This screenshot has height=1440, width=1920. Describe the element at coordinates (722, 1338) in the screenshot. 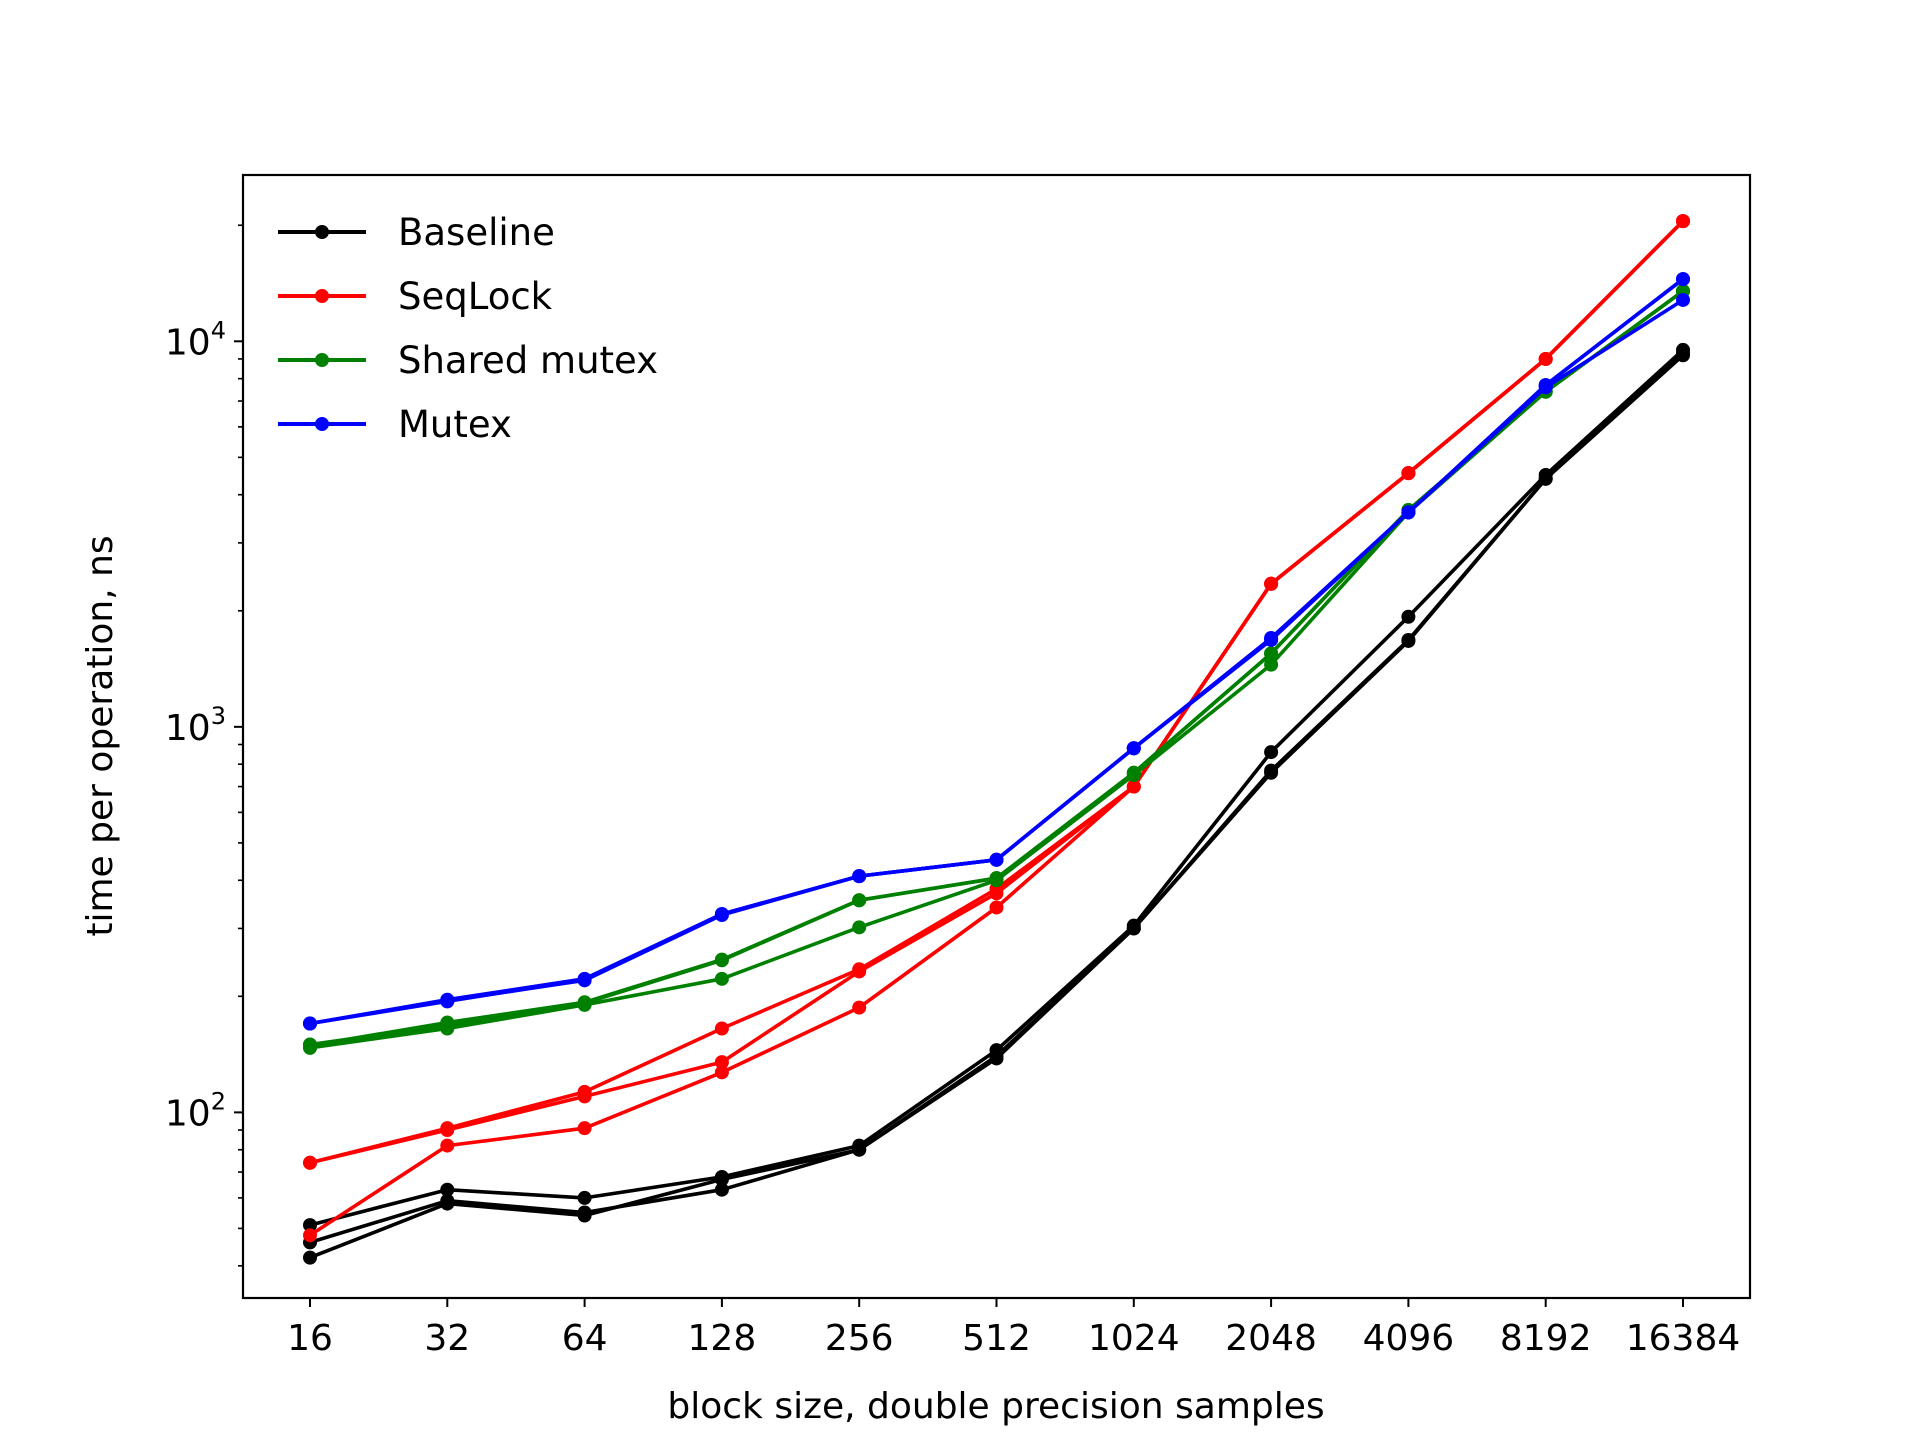

I see `x-tick-label: 128` at that location.